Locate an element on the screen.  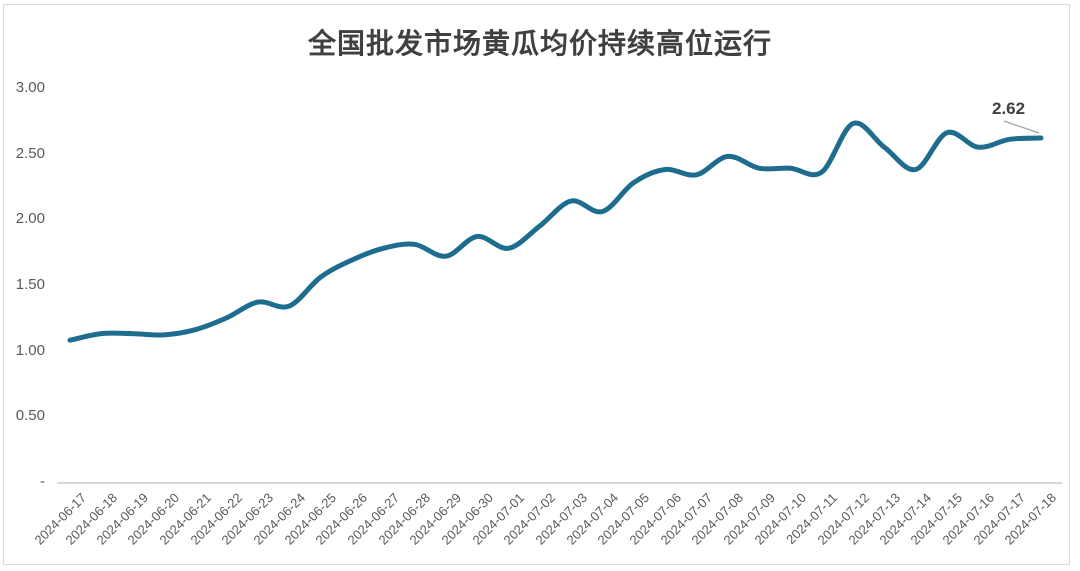
y-tick-label: - is located at coordinates (42, 481).